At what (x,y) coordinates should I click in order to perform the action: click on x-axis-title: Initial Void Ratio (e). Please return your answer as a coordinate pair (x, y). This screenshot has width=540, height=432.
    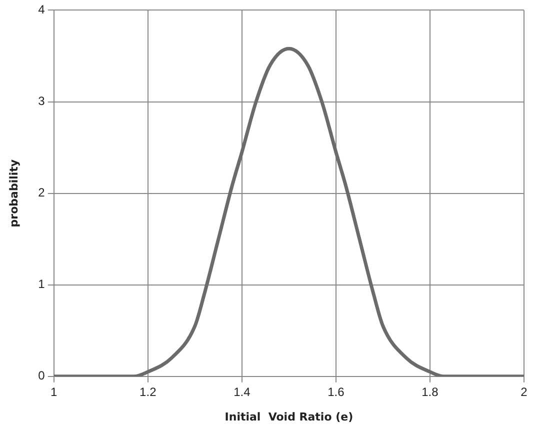
    Looking at the image, I should click on (289, 417).